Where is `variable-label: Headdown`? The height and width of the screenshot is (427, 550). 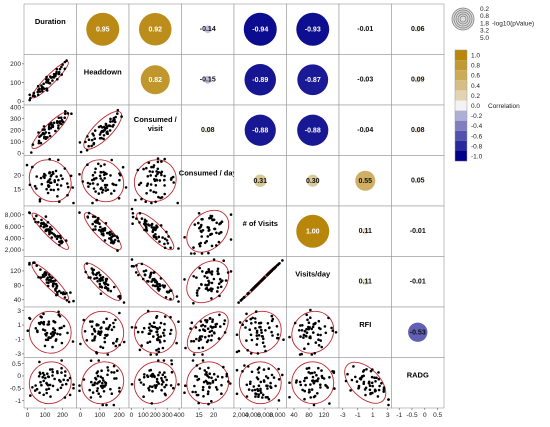
variable-label: Headdown is located at coordinates (103, 72).